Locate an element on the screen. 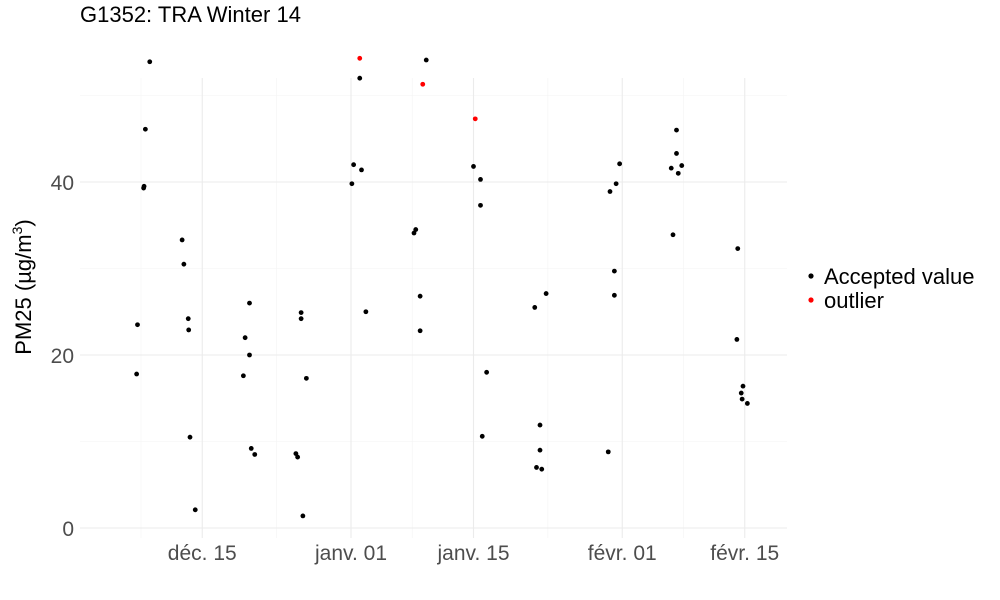 The height and width of the screenshot is (600, 1000). y-axis-label-close: ) is located at coordinates (23, 222).